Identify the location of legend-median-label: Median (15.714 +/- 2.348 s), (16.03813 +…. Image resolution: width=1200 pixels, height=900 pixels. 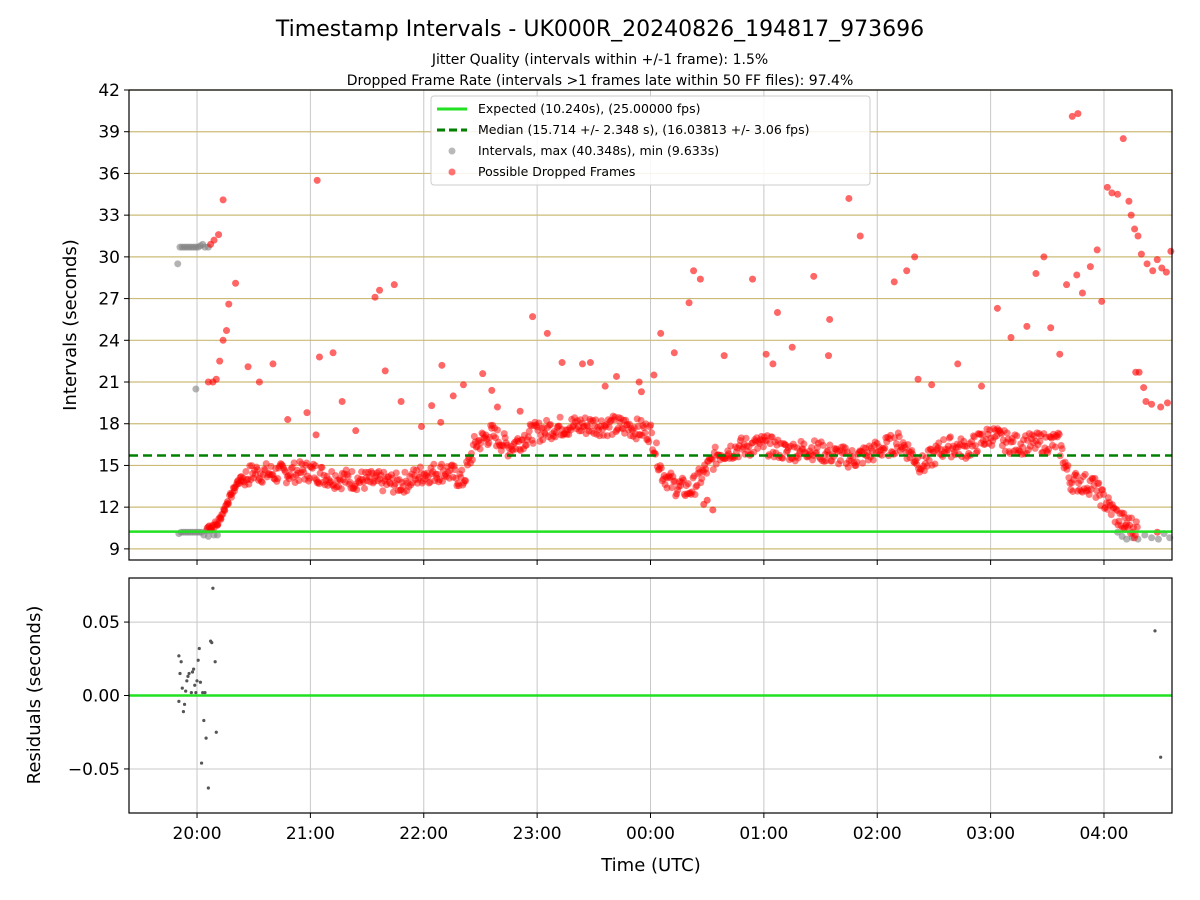
(643, 129).